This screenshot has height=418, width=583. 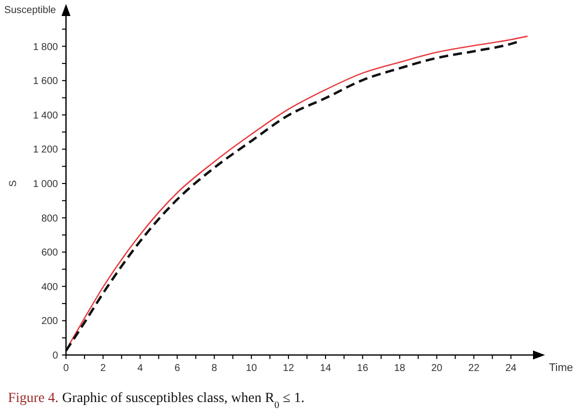 I want to click on caption: Figure 4., so click(x=33, y=398).